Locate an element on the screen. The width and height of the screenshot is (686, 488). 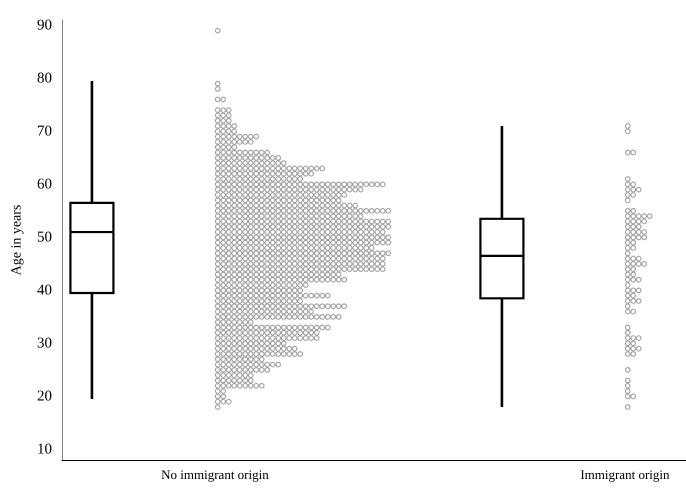
y-tick-label: 80 is located at coordinates (44, 78).